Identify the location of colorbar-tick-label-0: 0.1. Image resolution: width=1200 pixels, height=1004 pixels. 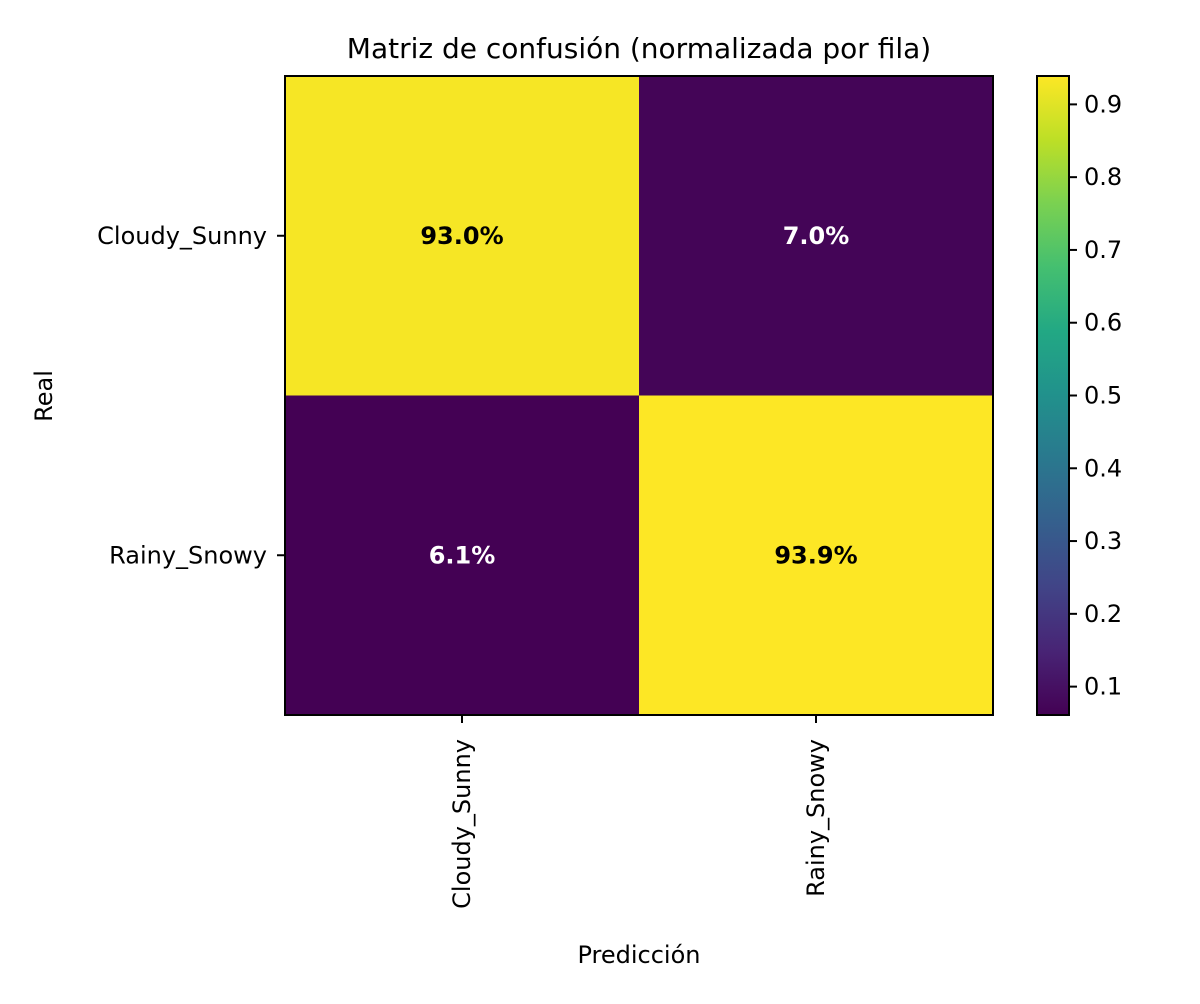
(1103, 687).